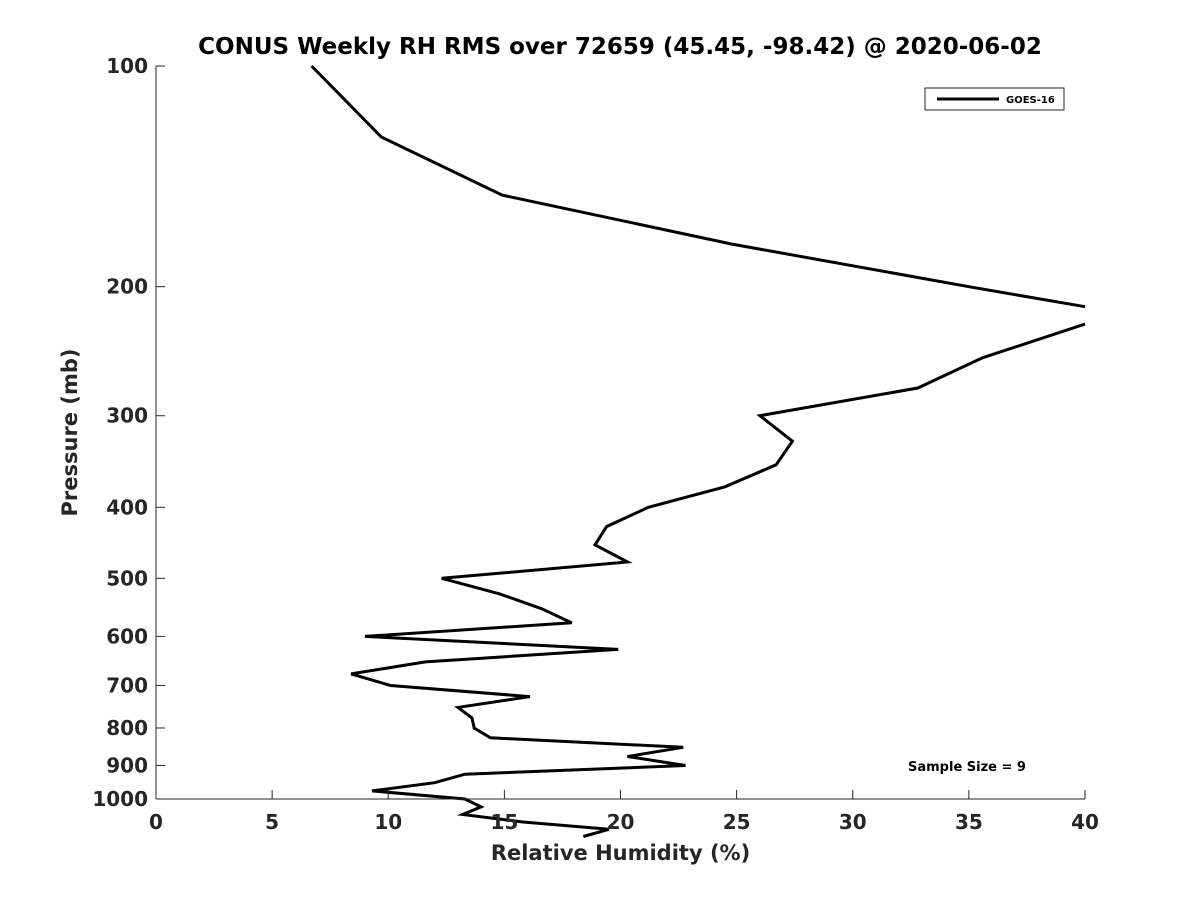 This screenshot has height=900, width=1200. Describe the element at coordinates (156, 822) in the screenshot. I see `x-tick-label: 0` at that location.